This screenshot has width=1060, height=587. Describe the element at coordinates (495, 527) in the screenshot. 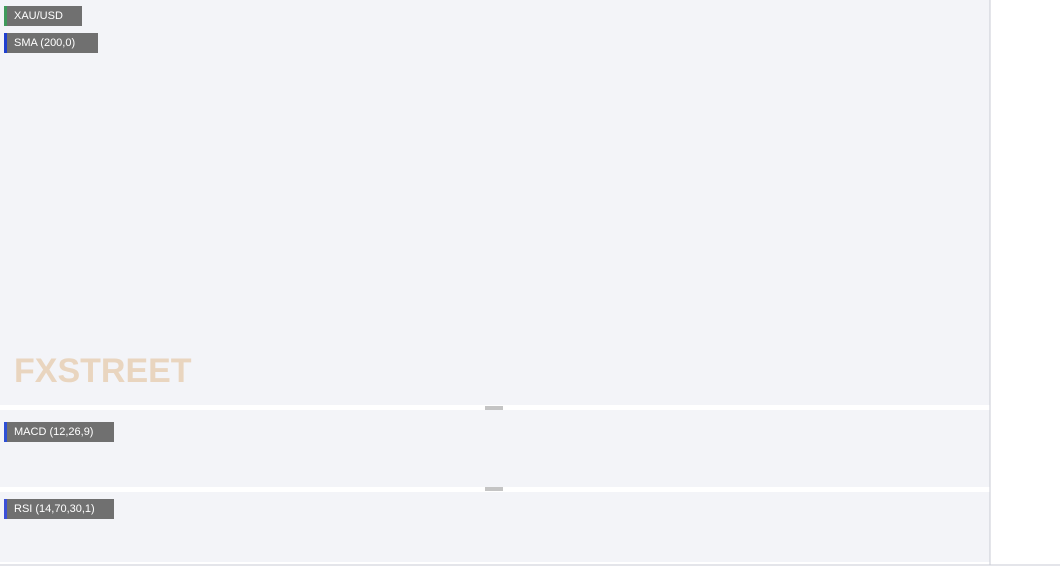

I see `rsi-panel` at that location.